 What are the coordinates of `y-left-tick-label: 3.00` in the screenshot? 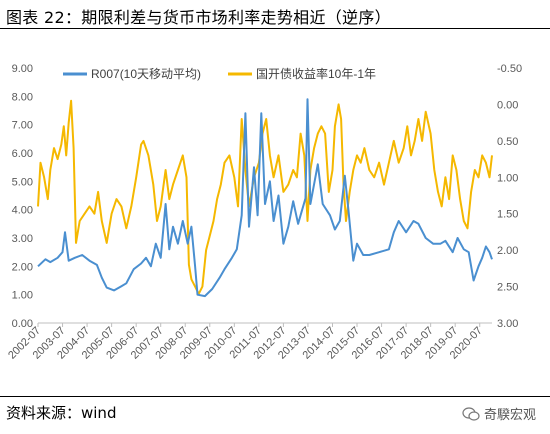 It's located at (22, 239).